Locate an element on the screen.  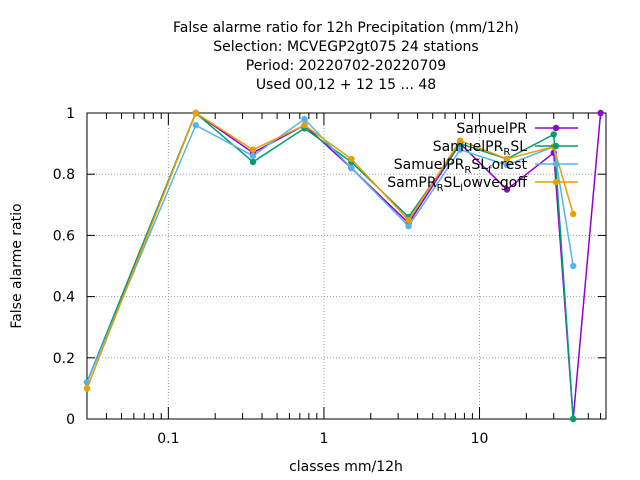
y-tick-label: 0.6 is located at coordinates (64, 236).